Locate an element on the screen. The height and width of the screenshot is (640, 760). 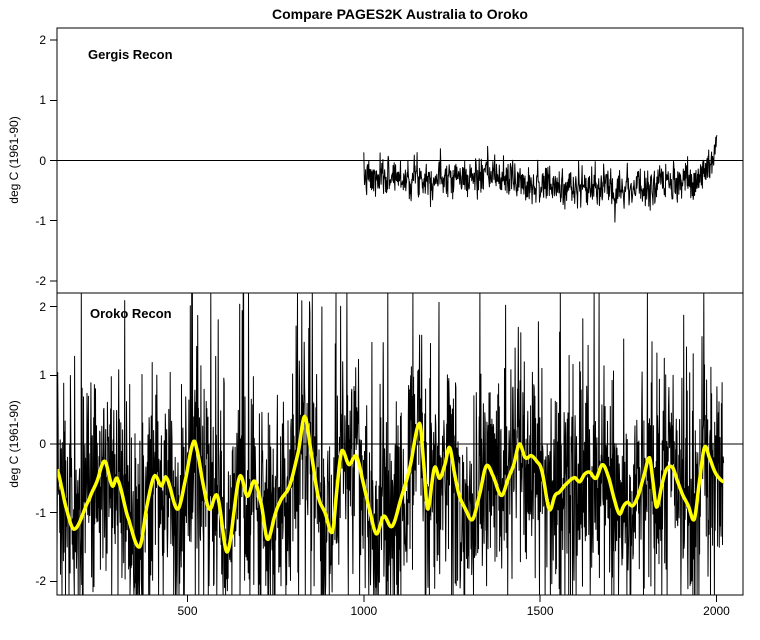
x-tick-label: 500 is located at coordinates (187, 611).